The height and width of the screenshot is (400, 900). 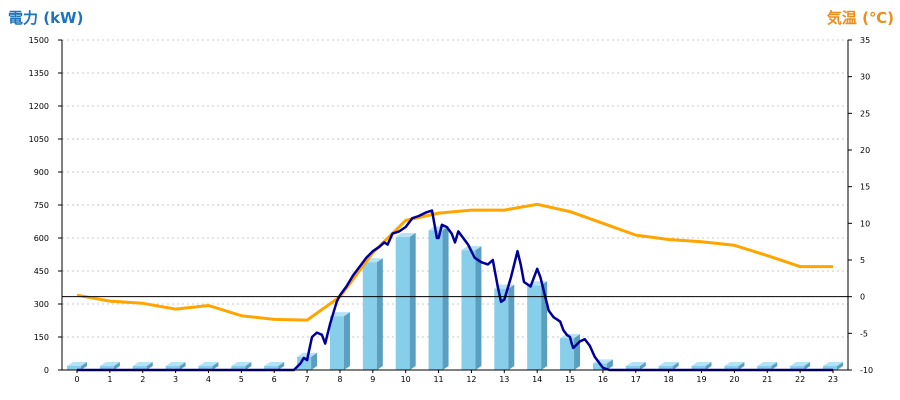 What do you see at coordinates (406, 379) in the screenshot?
I see `x-tick-label: 10` at bounding box center [406, 379].